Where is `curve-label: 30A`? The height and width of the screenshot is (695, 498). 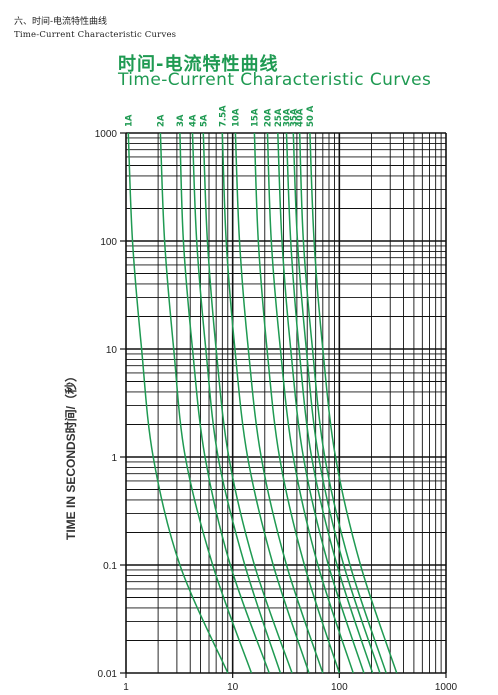 curve-label: 30A is located at coordinates (288, 117).